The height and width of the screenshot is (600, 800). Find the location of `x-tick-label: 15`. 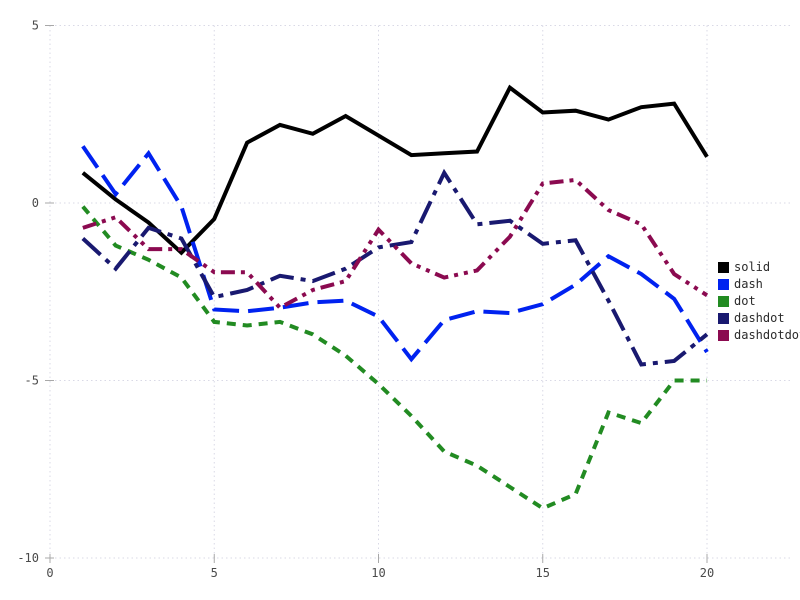

x-tick-label: 15 is located at coordinates (543, 573).